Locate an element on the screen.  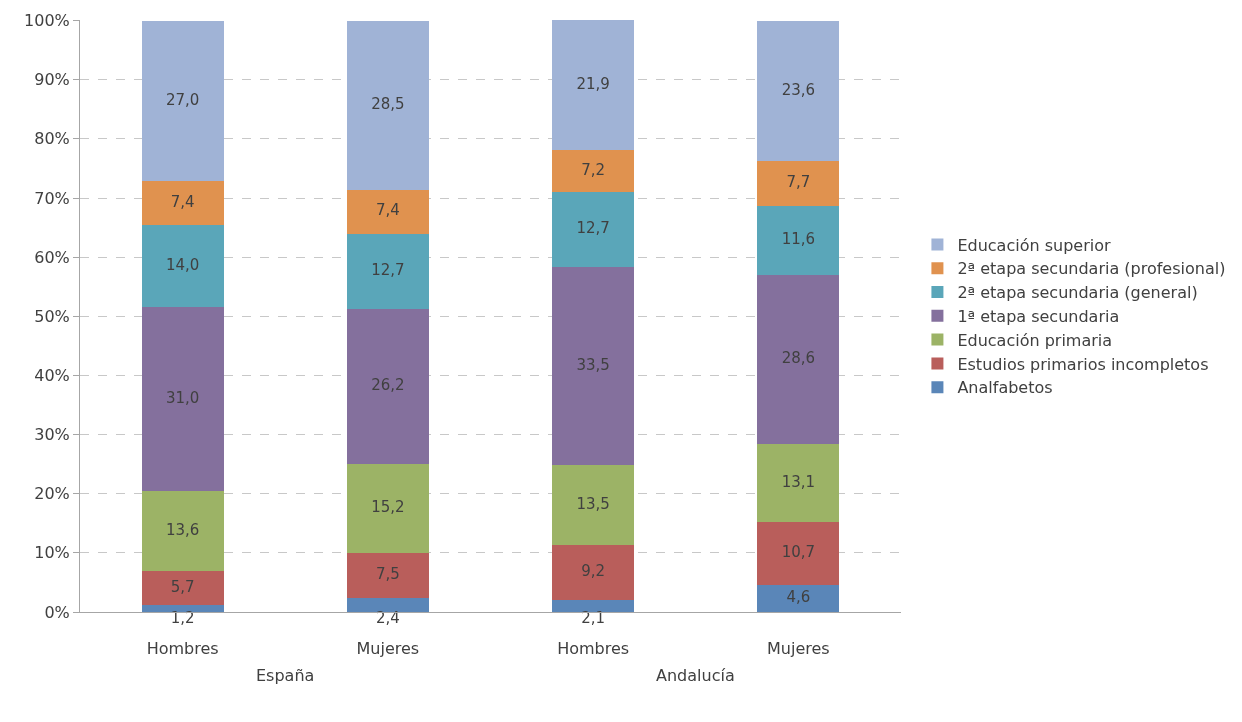
legend-label: 1ª etapa secundaria is located at coordinates (1038, 317).